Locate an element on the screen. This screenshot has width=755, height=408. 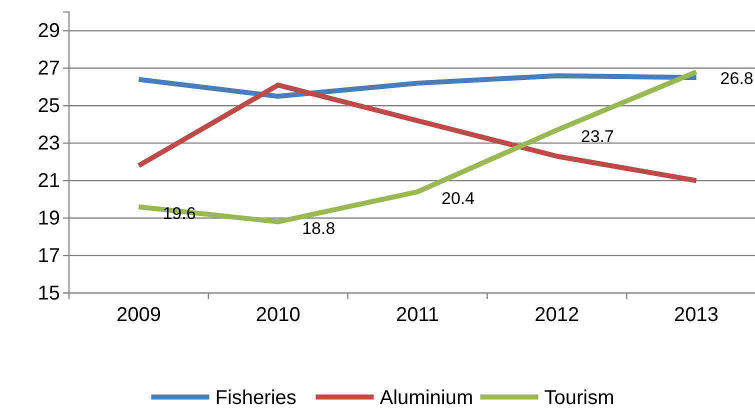
x-tick-label: 2013 is located at coordinates (696, 315).